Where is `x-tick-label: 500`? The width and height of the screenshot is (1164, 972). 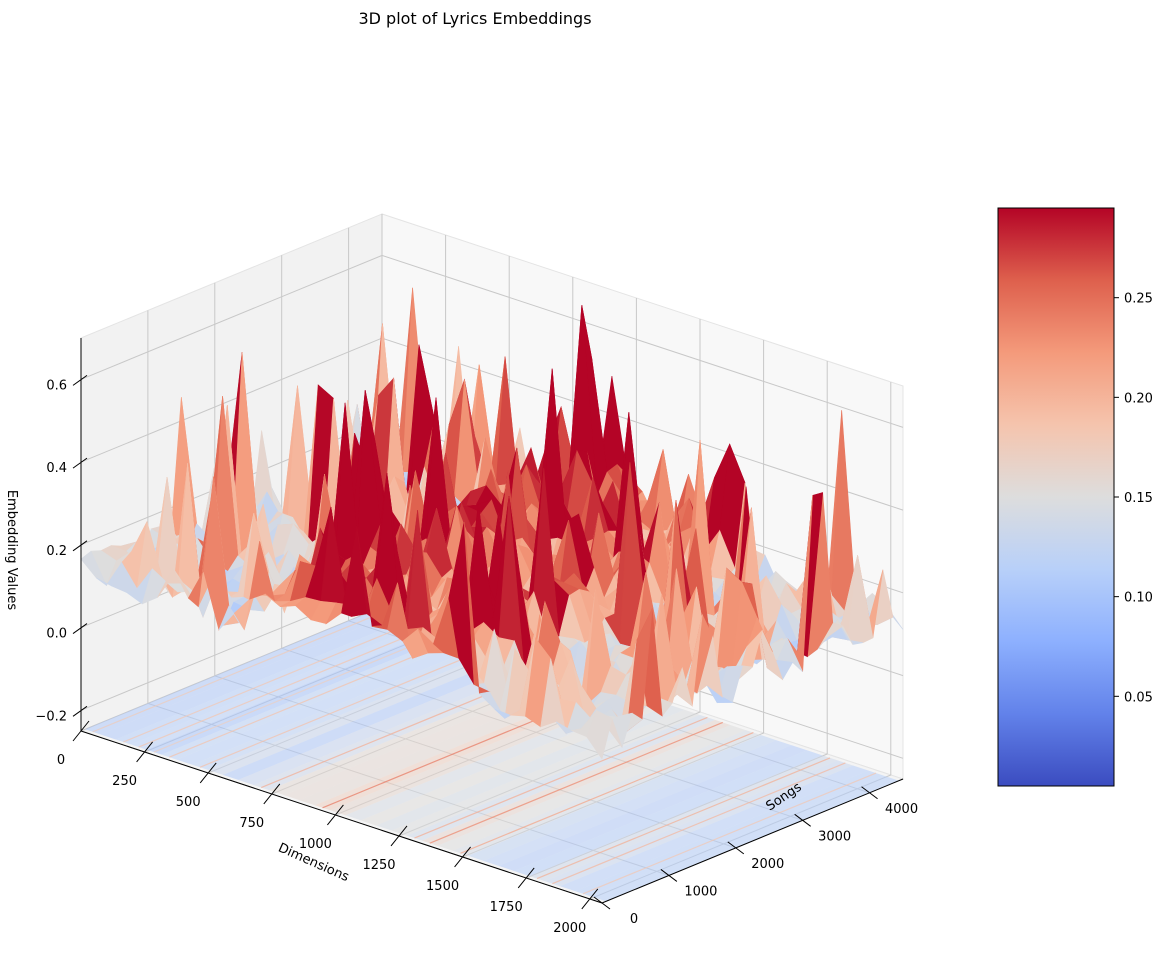
x-tick-label: 500 is located at coordinates (188, 802).